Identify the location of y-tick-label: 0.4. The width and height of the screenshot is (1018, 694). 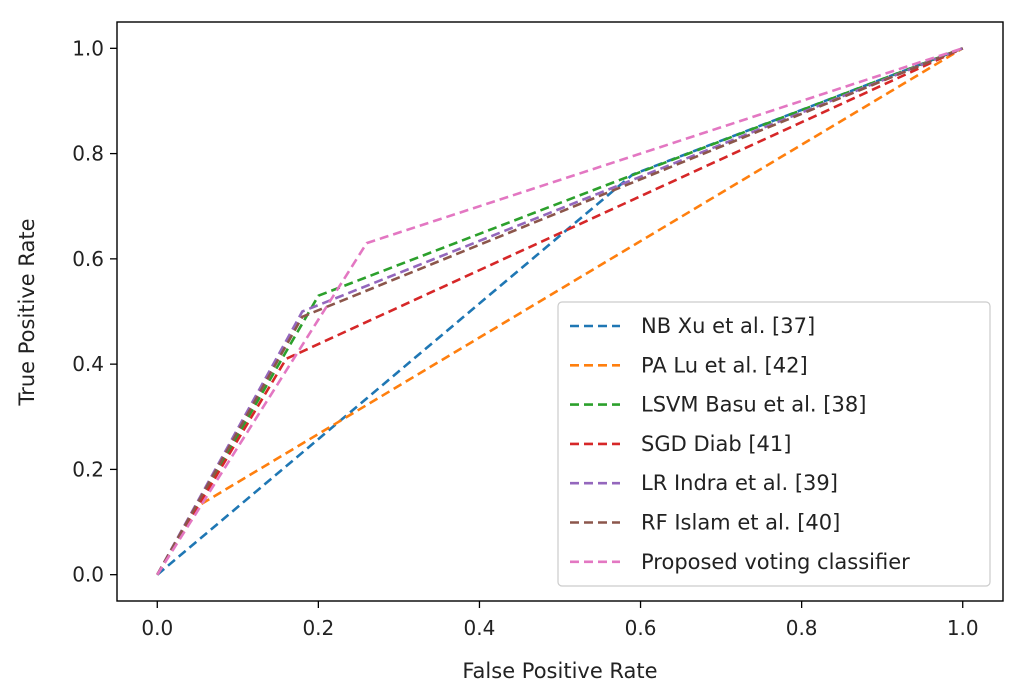
(88, 364).